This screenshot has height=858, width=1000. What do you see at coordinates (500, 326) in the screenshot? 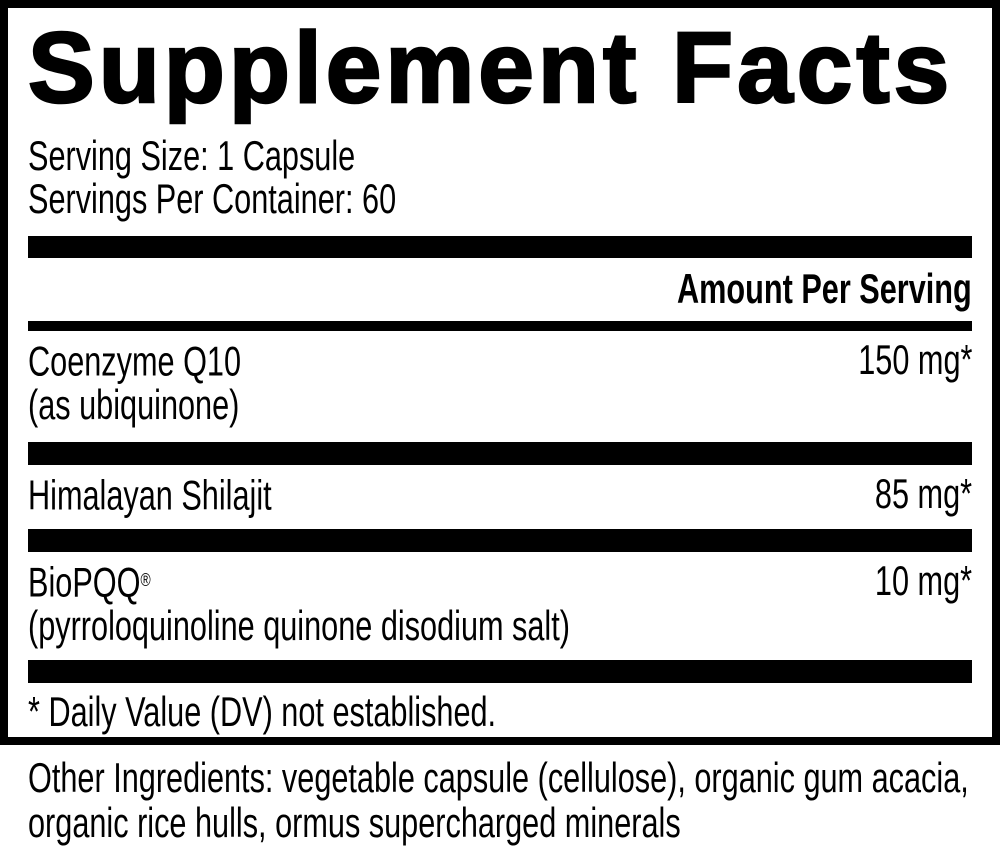
I see `separator-bar-thin` at bounding box center [500, 326].